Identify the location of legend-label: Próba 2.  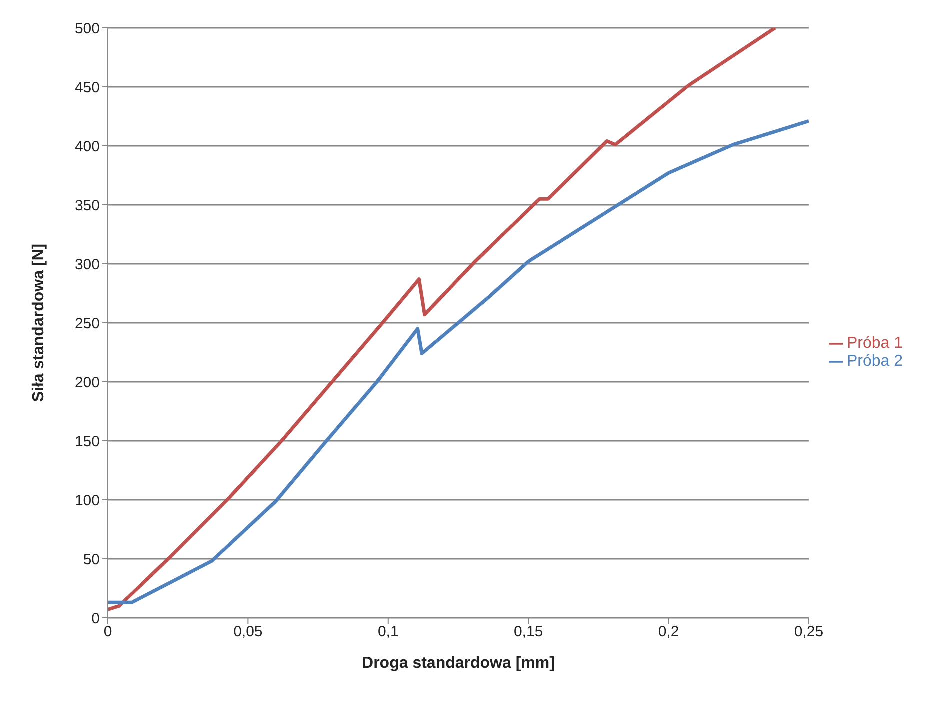
(874, 361).